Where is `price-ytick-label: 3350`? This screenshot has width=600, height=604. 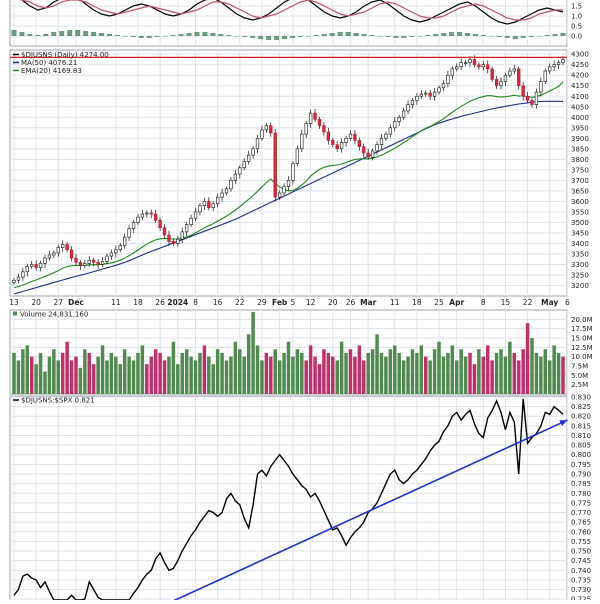
price-ytick-label: 3350 is located at coordinates (580, 254).